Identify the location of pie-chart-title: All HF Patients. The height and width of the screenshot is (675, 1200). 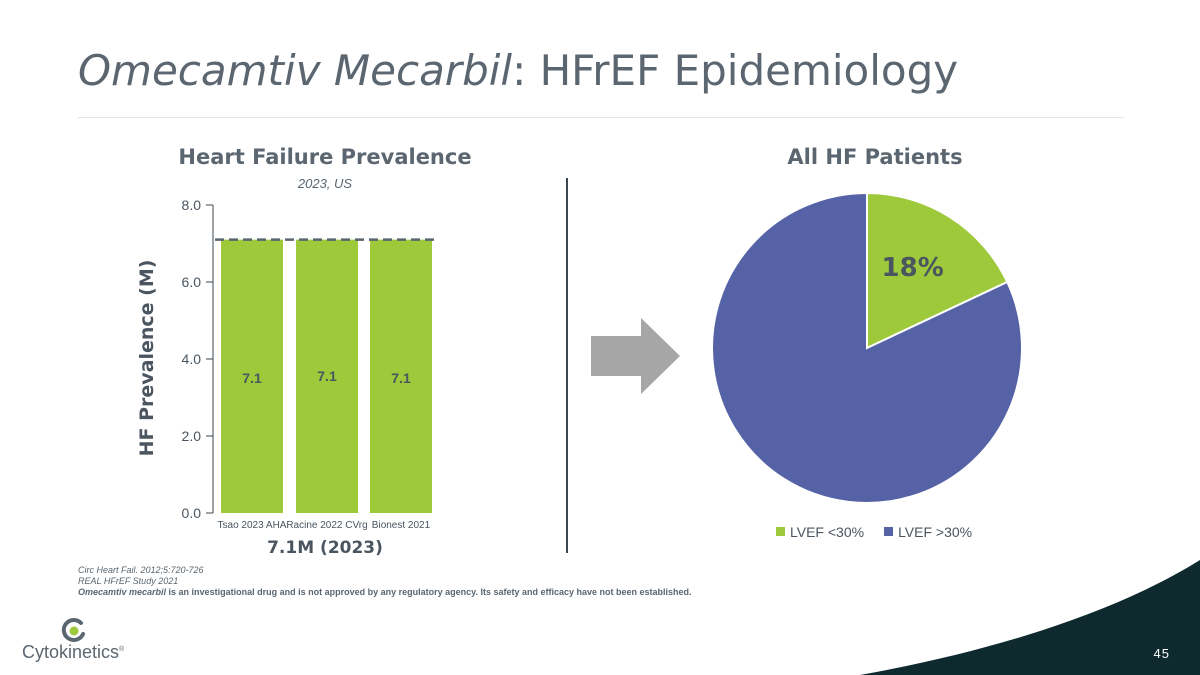
(875, 157).